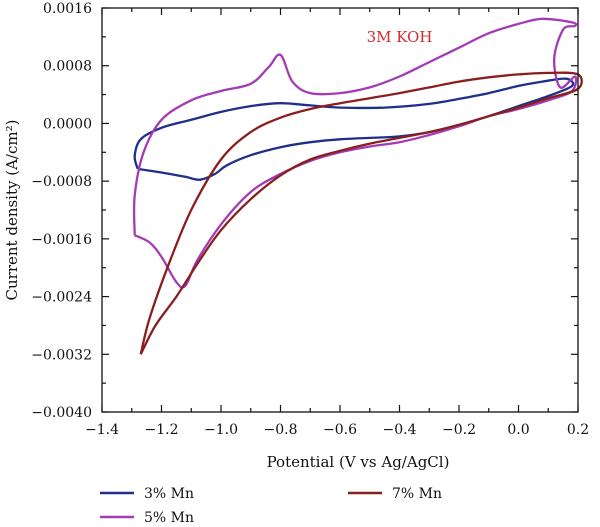  Describe the element at coordinates (281, 430) in the screenshot. I see `x-tick-label: −0.8` at that location.